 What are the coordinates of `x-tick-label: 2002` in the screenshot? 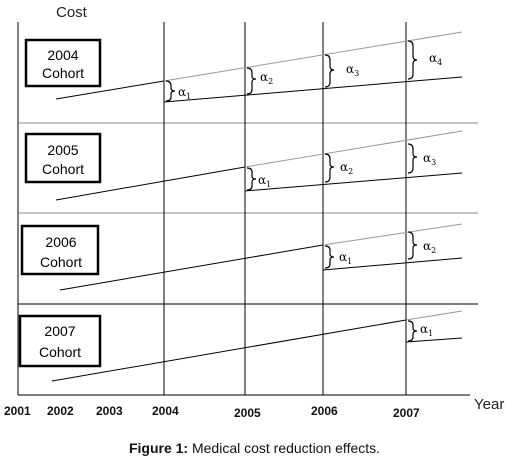 It's located at (60, 411).